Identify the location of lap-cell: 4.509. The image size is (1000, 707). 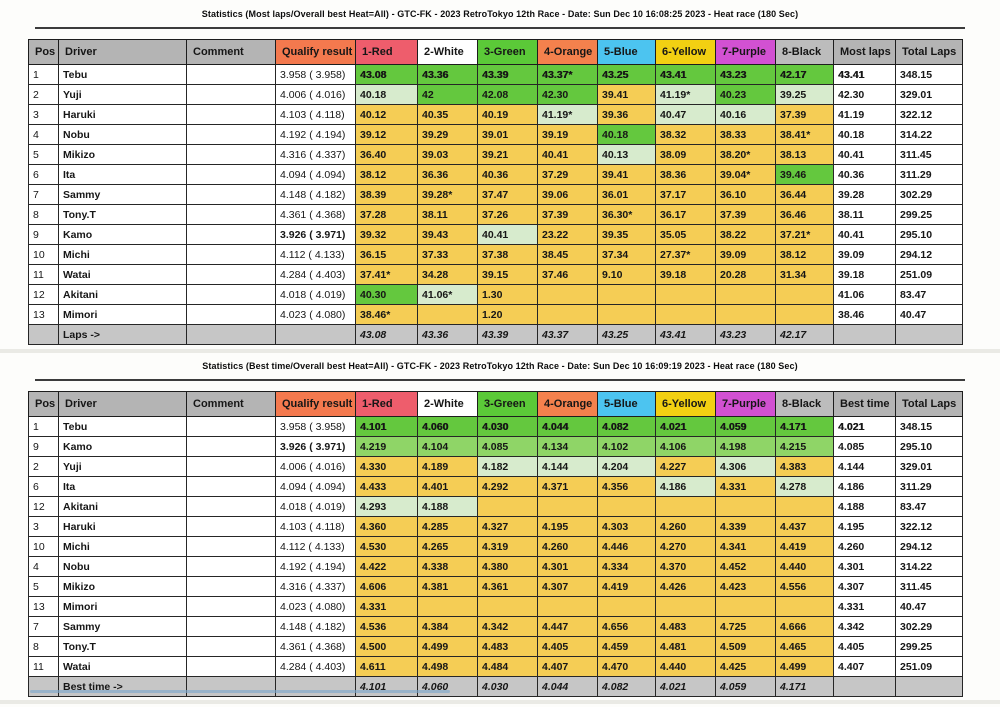
(745, 646).